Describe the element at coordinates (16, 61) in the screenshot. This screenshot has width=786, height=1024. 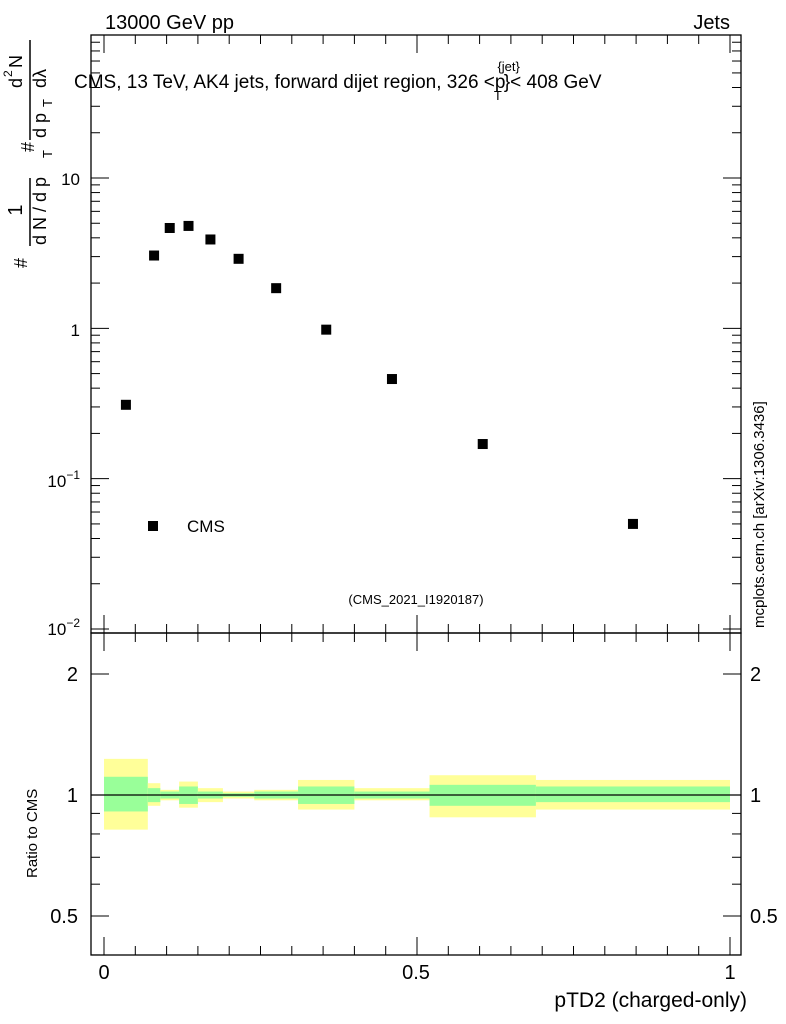
I see `ylabel-num2-N: N` at that location.